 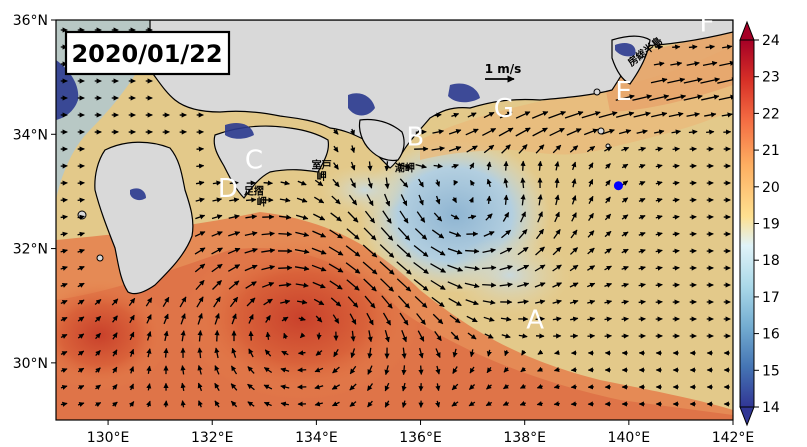 I want to click on colorbar-max-extend, so click(x=747, y=30).